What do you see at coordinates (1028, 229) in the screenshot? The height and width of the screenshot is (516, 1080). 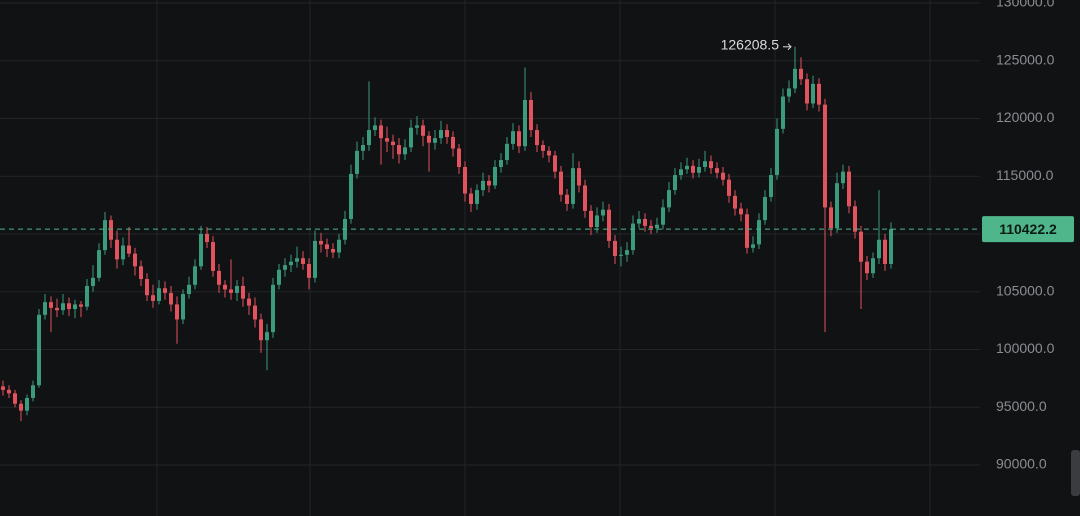 I see `last-price-label: 110422.2` at bounding box center [1028, 229].